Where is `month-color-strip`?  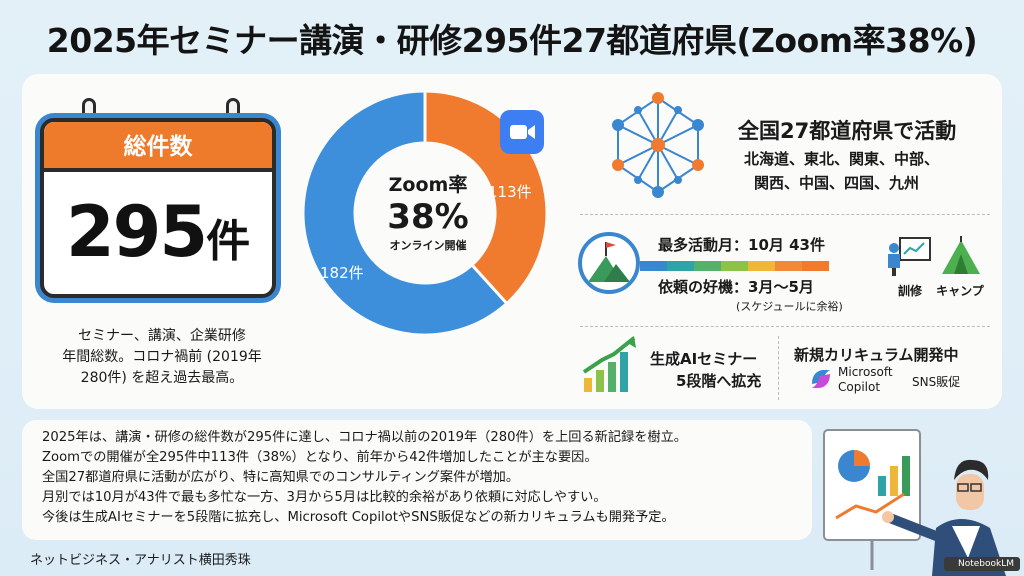
month-color-strip is located at coordinates (734, 266).